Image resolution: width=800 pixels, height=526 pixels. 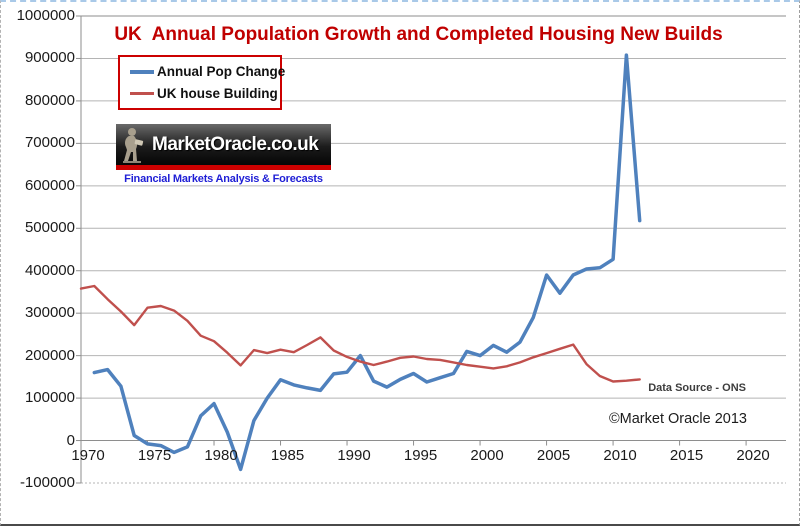 What do you see at coordinates (753, 455) in the screenshot?
I see `x-axis-label: 2020` at bounding box center [753, 455].